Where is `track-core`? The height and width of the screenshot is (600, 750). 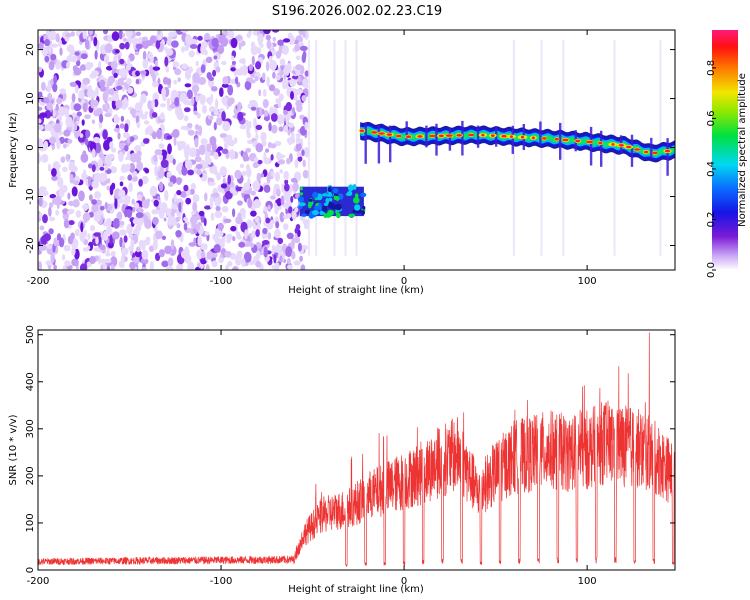 track-core is located at coordinates (600, 143).